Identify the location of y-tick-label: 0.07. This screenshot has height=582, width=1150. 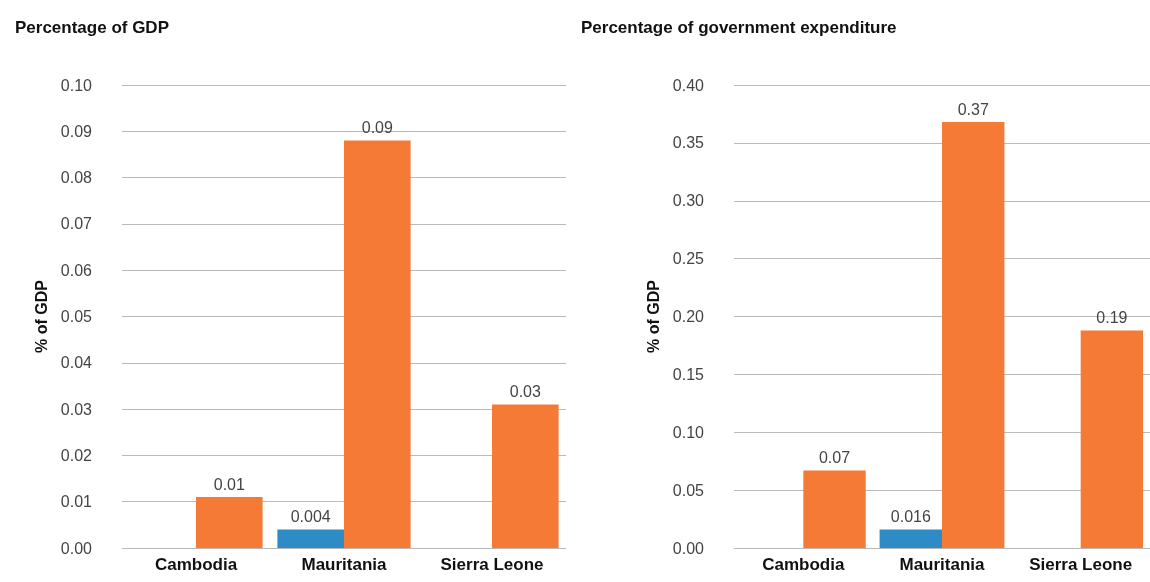
(76, 224).